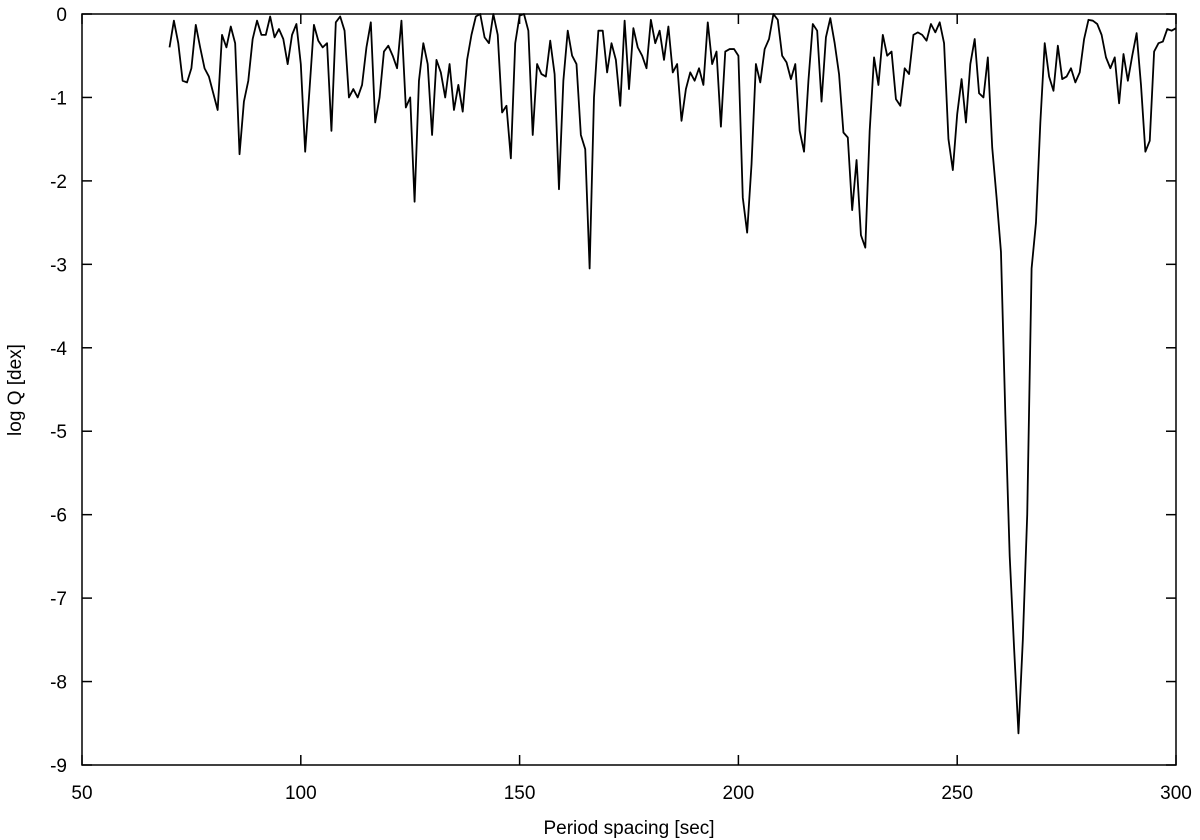 This screenshot has width=1200, height=840. What do you see at coordinates (1176, 793) in the screenshot?
I see `x-tick-label: 300` at bounding box center [1176, 793].